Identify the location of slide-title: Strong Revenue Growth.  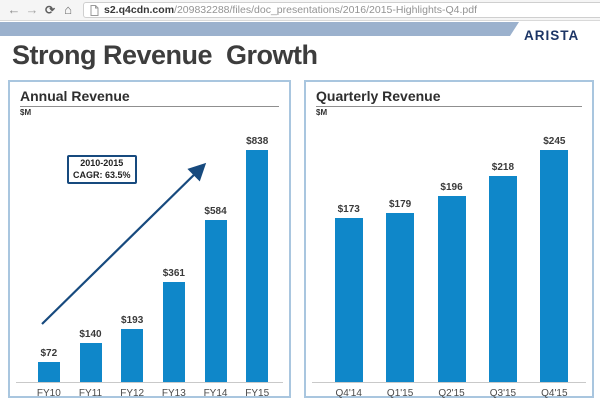
(165, 55).